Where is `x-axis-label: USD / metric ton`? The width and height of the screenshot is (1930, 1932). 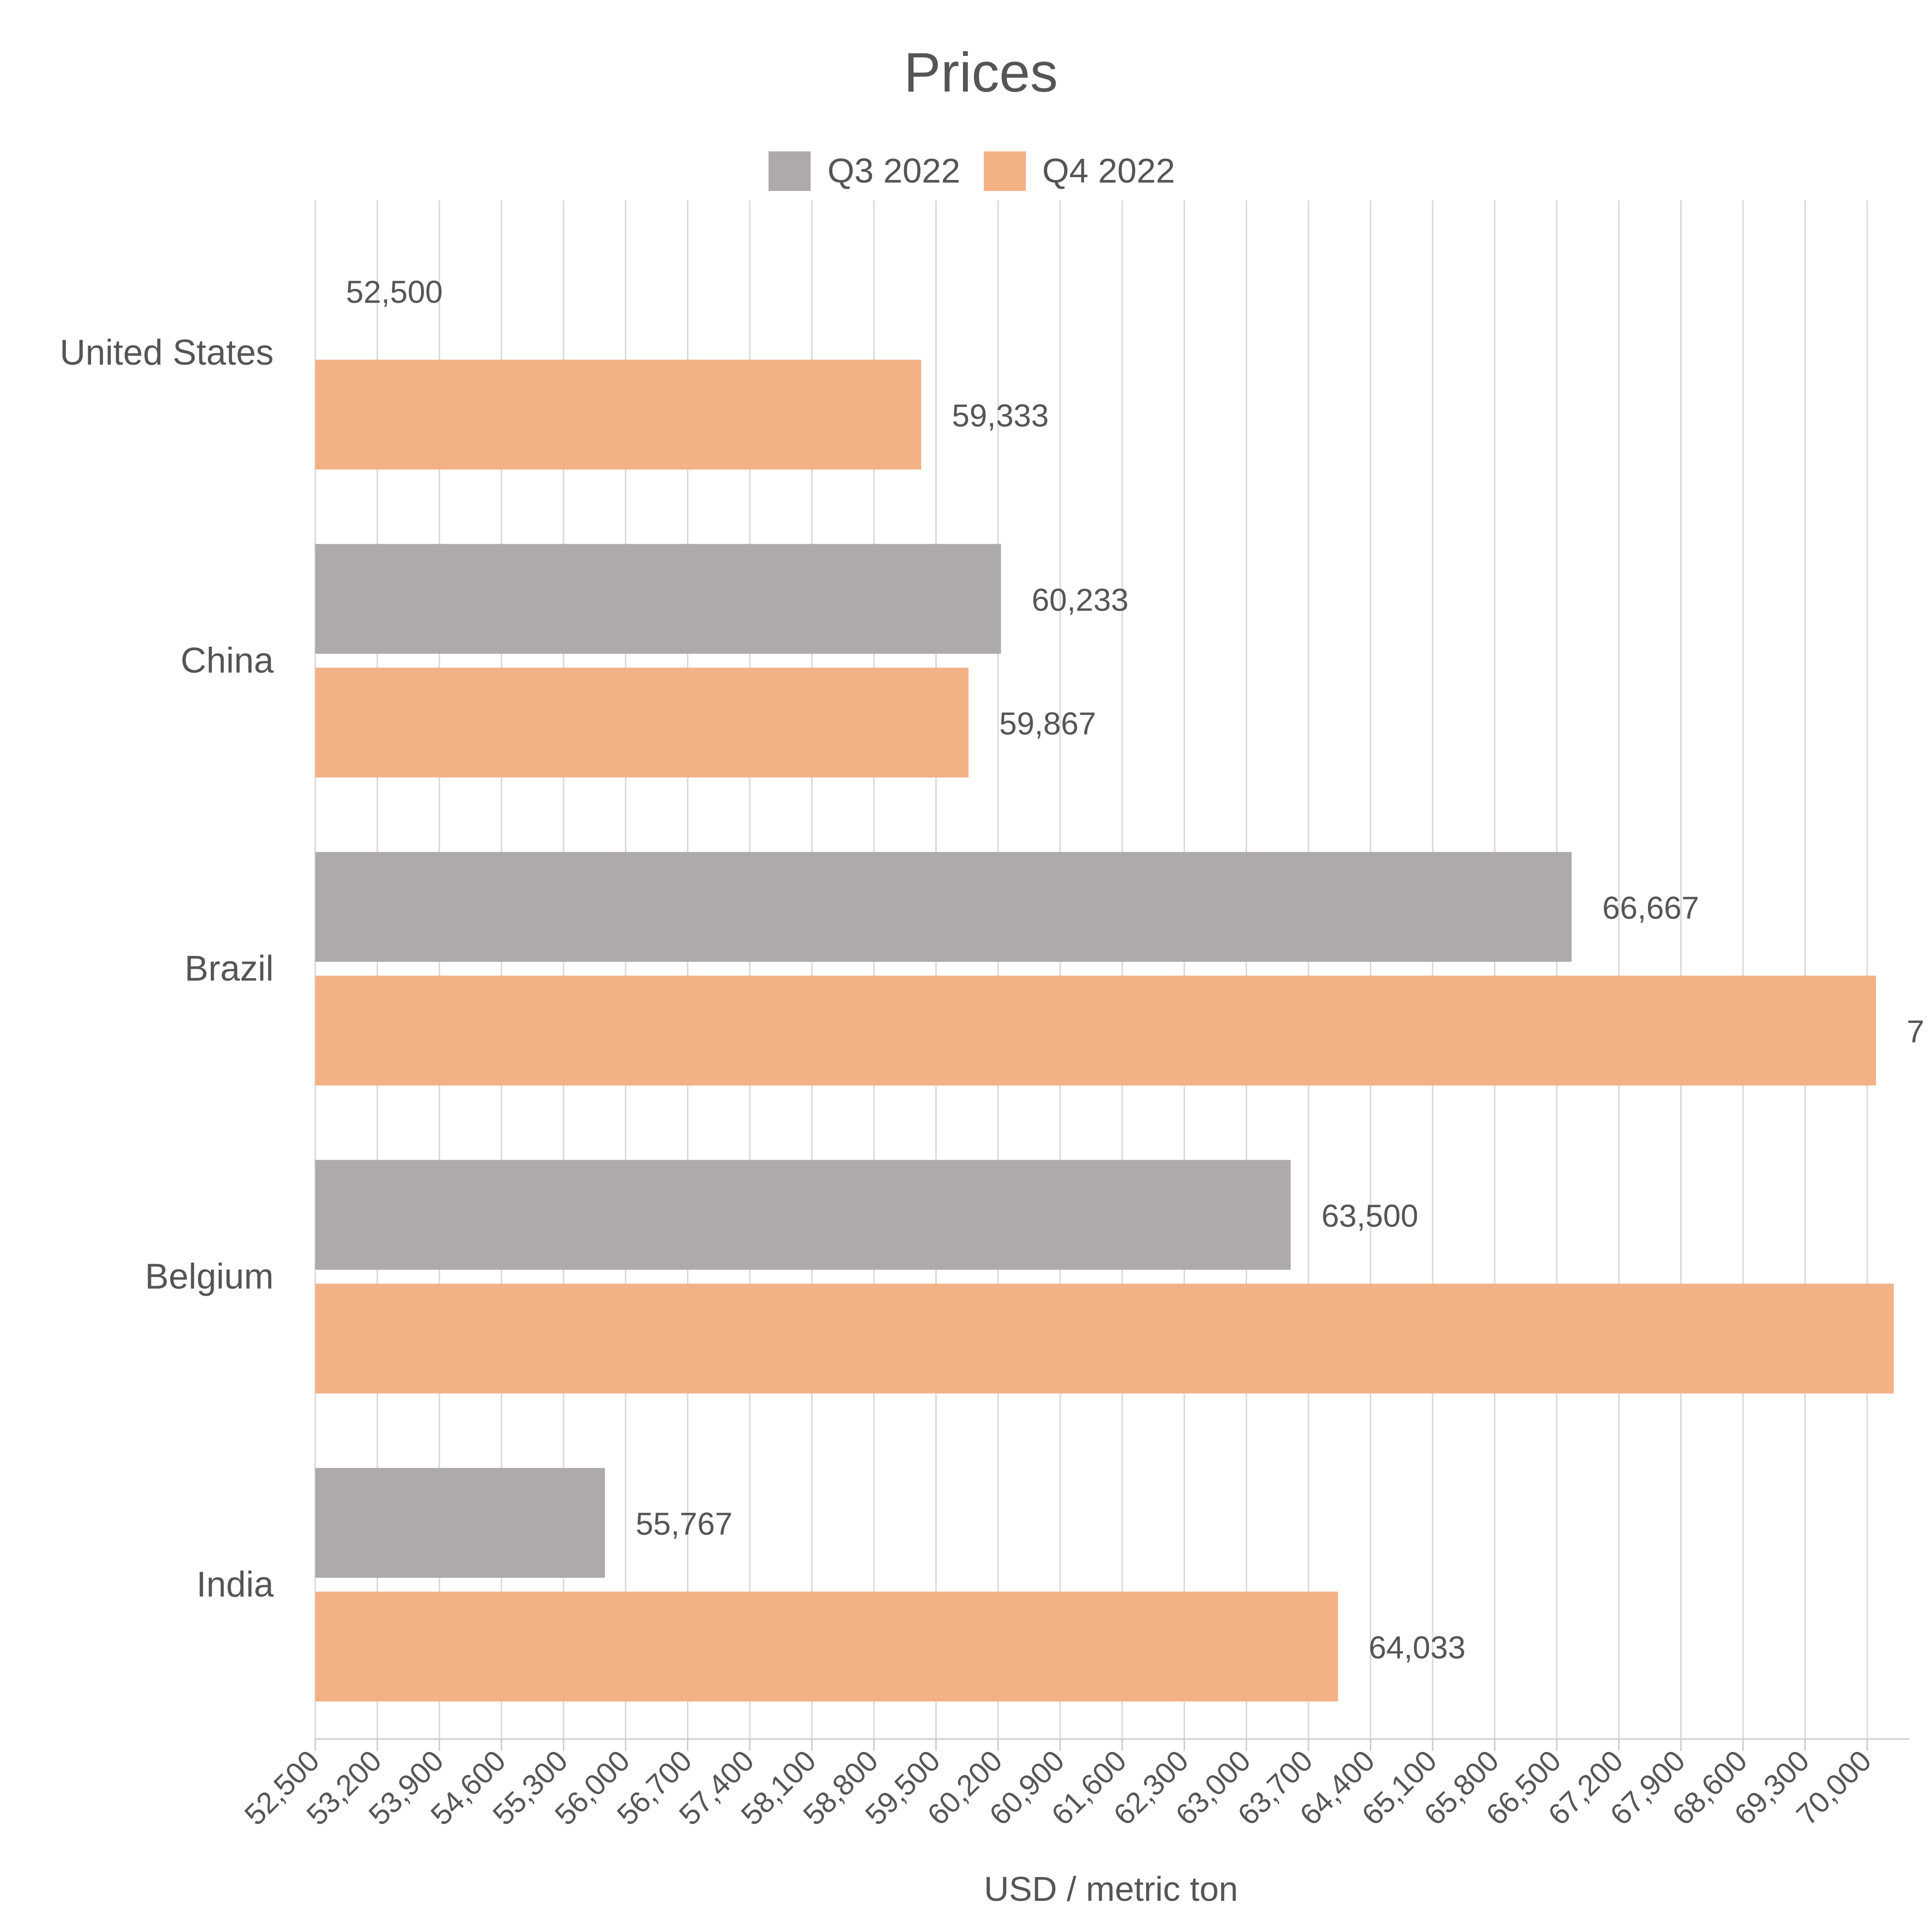 x-axis-label: USD / metric ton is located at coordinates (1111, 1889).